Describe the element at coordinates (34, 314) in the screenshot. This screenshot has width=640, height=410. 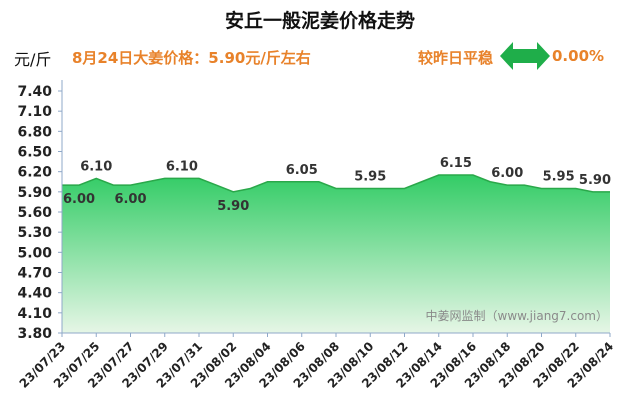
I see `y-tick-label: 4.10` at that location.